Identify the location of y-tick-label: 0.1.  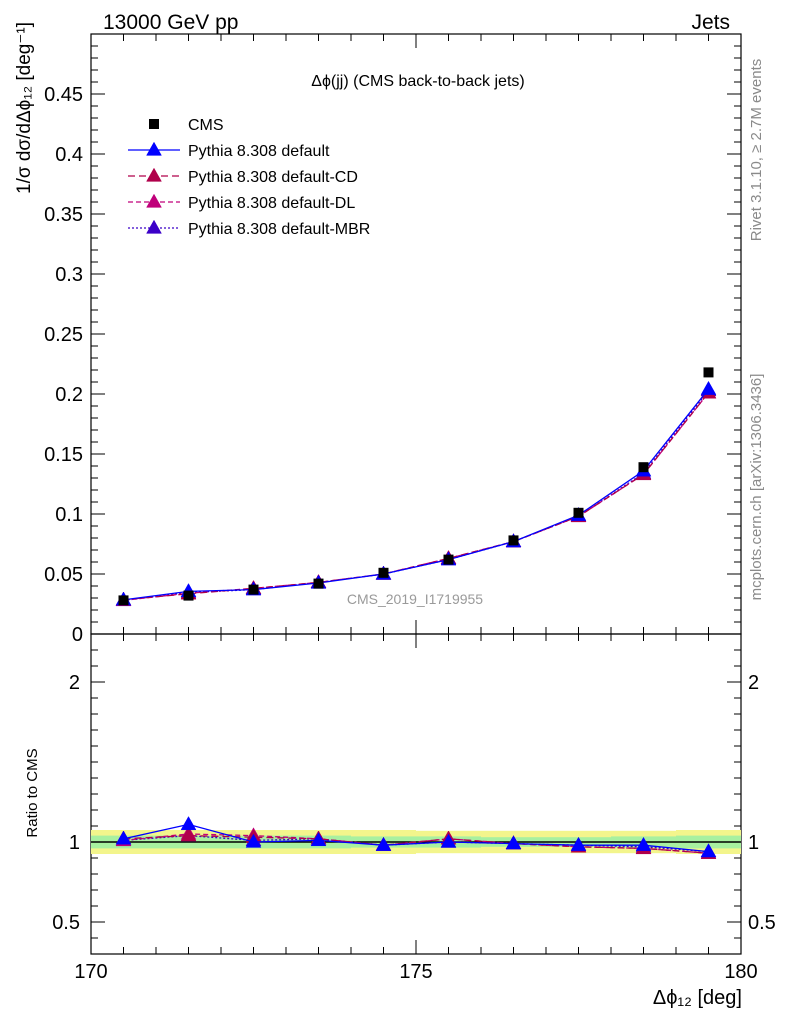
(69, 515).